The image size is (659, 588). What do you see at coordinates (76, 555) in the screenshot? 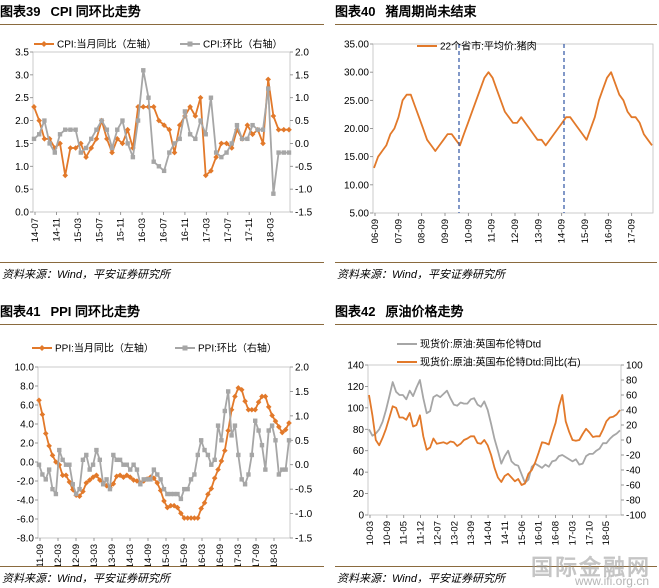
I see `x-tick-label: 12-09` at bounding box center [76, 555].